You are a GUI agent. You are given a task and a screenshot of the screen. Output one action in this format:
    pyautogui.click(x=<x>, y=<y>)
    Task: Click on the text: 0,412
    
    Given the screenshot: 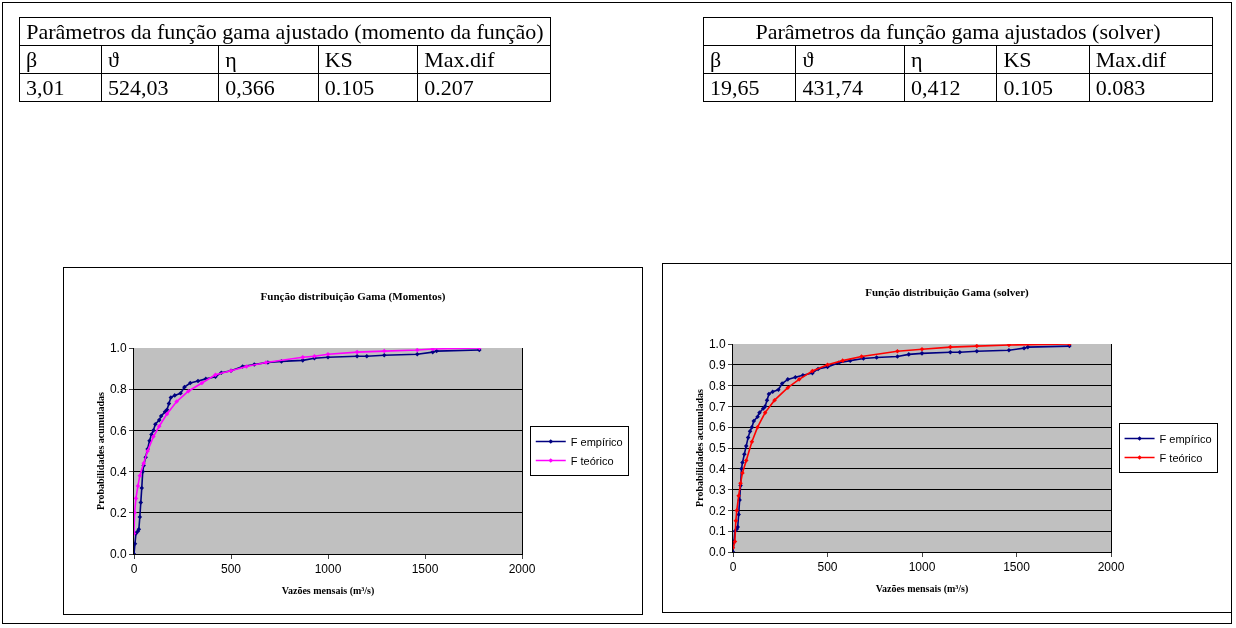 What is the action you would take?
    pyautogui.click(x=950, y=87)
    